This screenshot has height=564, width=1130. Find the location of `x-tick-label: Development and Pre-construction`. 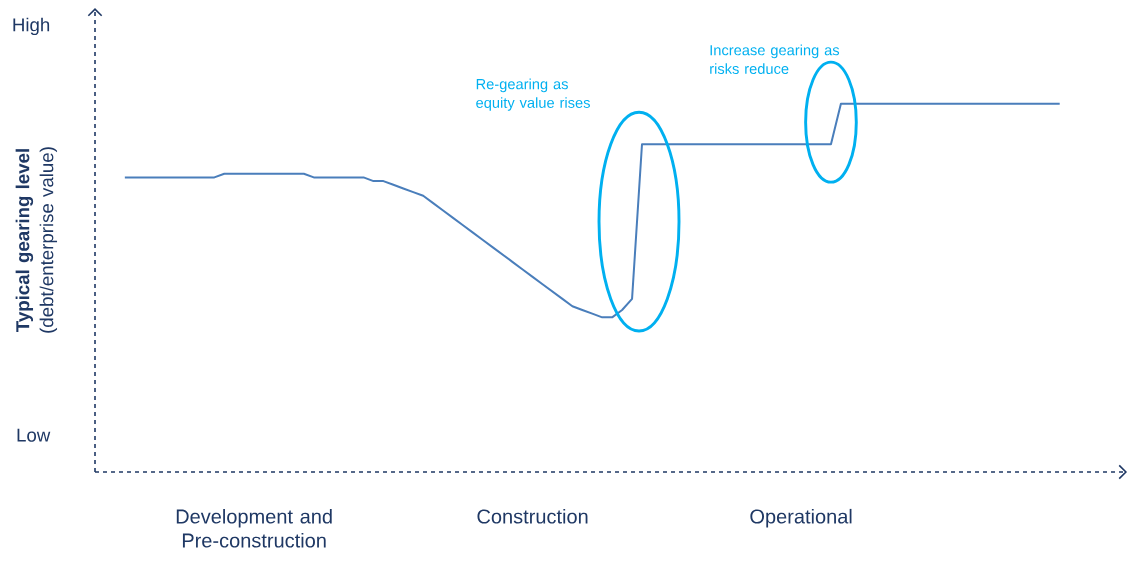

x-tick-label: Development and Pre-construction is located at coordinates (254, 528).